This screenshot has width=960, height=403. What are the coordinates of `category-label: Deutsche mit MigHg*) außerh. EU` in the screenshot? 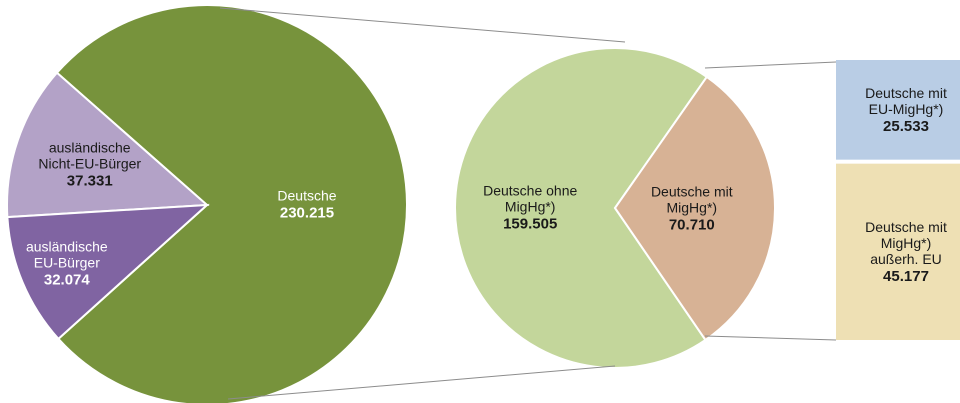 It's located at (906, 243).